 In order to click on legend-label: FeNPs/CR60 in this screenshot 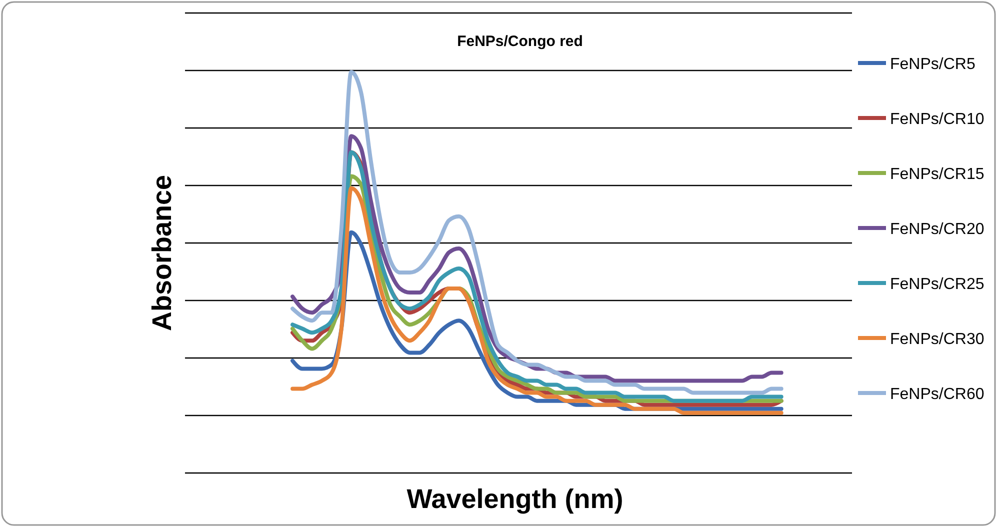, I will do `click(937, 394)`.